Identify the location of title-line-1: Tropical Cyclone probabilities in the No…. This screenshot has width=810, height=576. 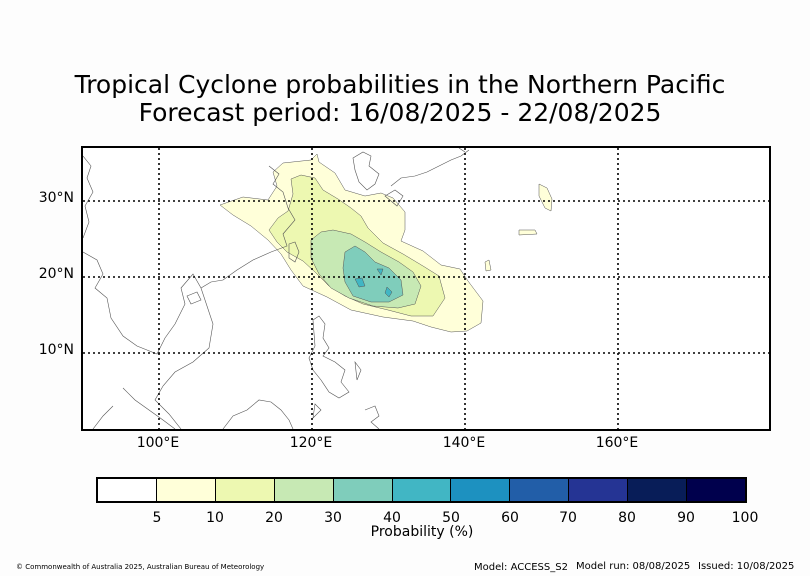
(400, 84).